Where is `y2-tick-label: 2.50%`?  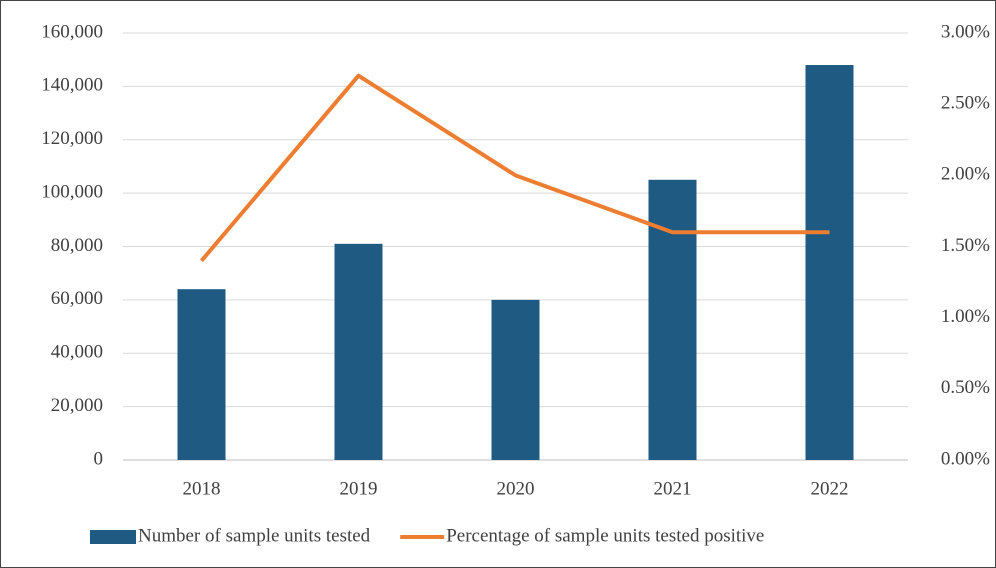
y2-tick-label: 2.50% is located at coordinates (965, 103).